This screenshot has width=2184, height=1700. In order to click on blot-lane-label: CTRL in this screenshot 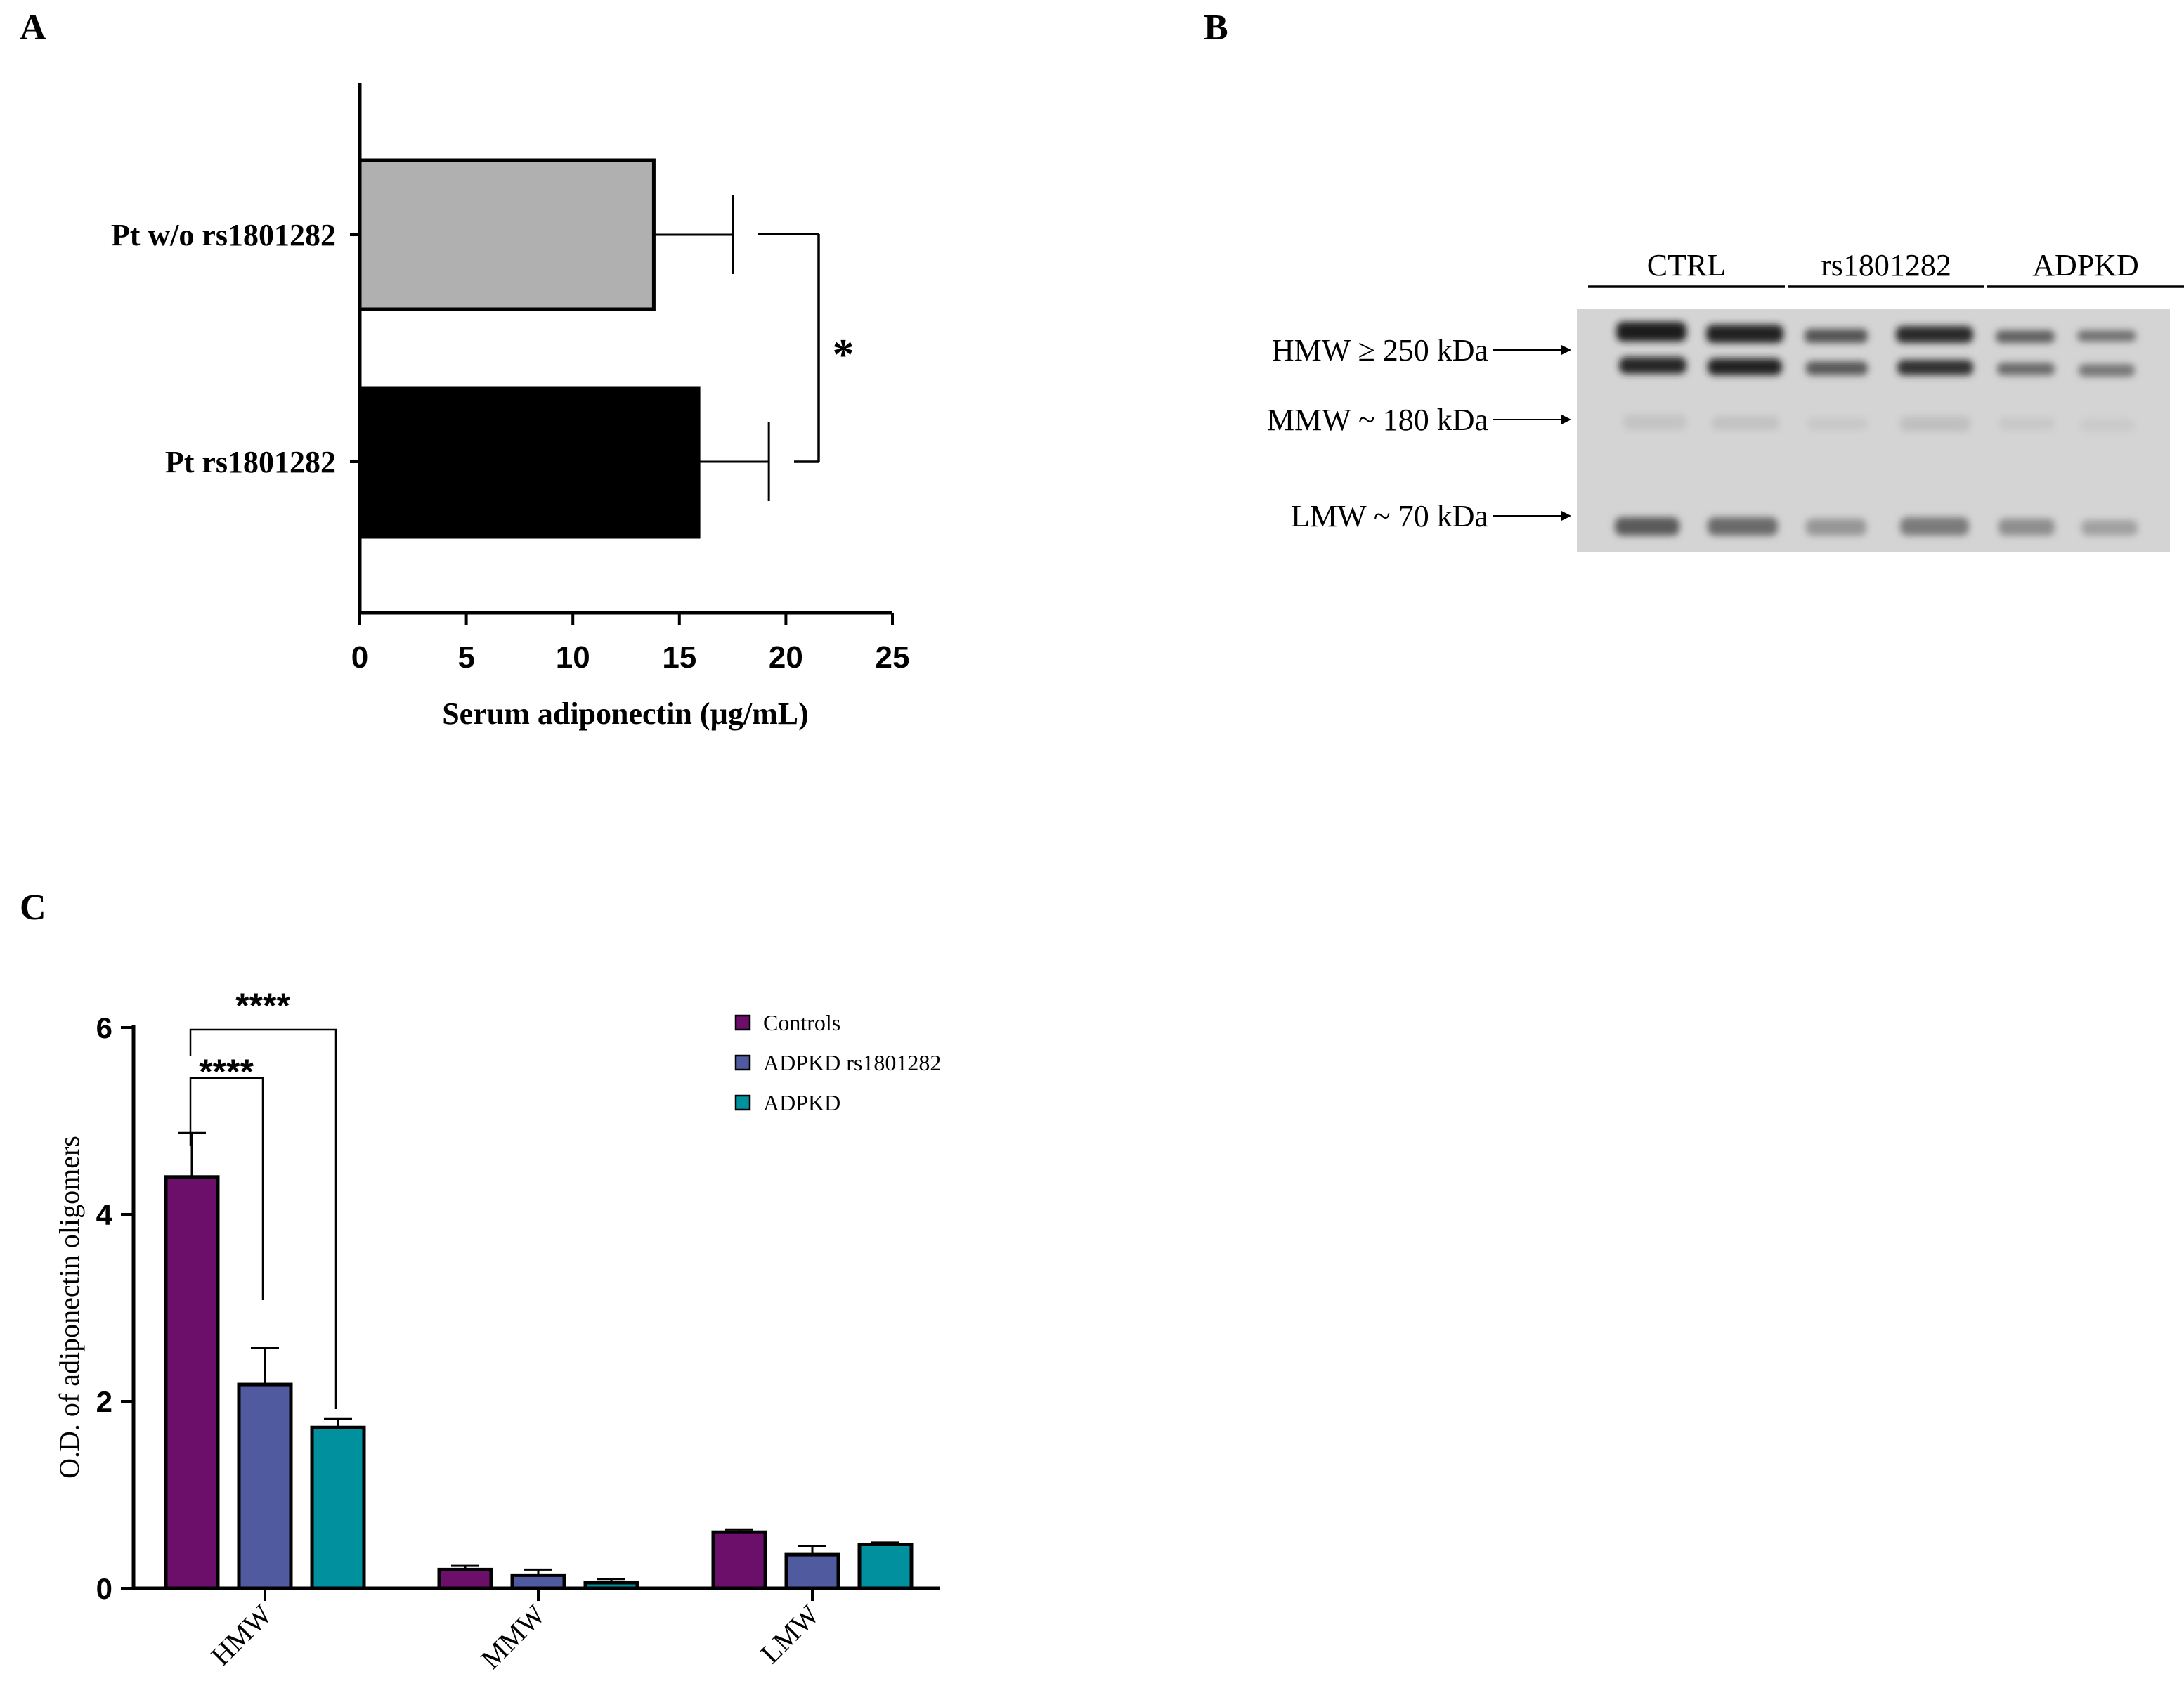, I will do `click(1687, 265)`.